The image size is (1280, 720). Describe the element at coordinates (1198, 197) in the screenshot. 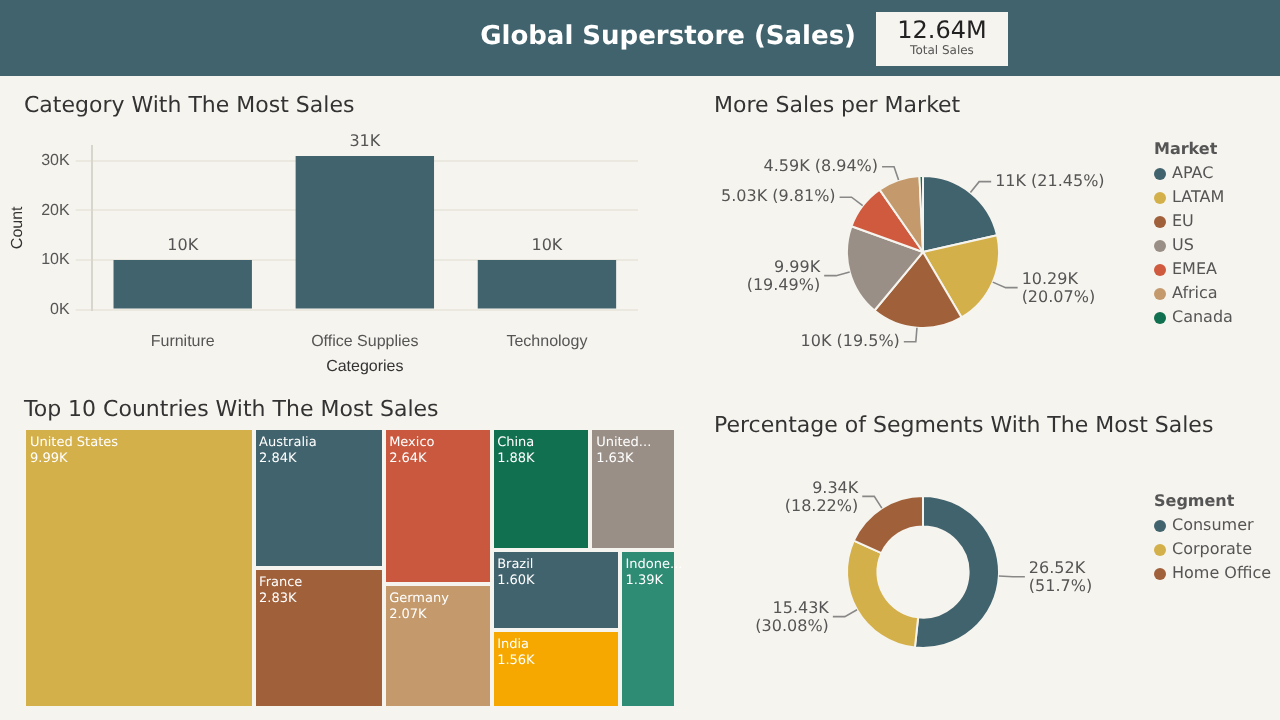

I see `legend-label: LATAM` at that location.